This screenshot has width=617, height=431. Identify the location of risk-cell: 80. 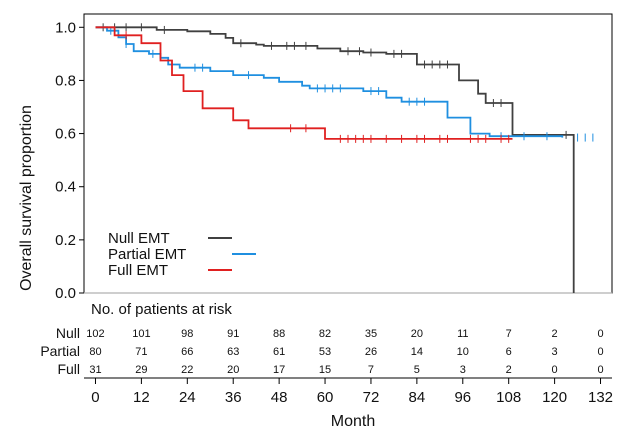
(95, 352).